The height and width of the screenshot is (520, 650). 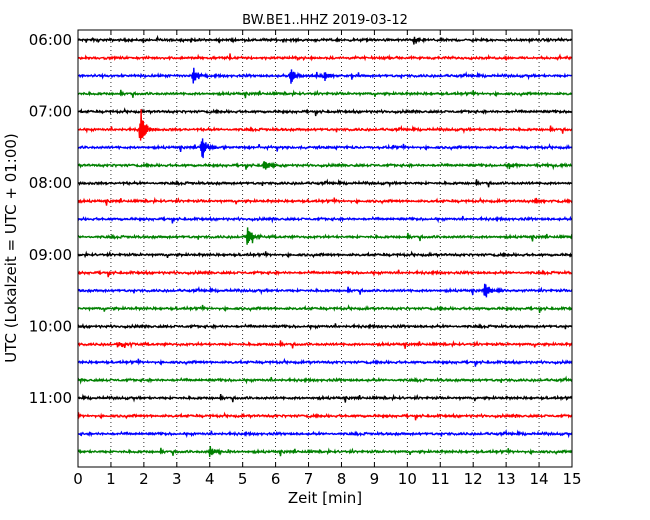 I want to click on y-tick-label: 08:00, so click(x=50, y=183).